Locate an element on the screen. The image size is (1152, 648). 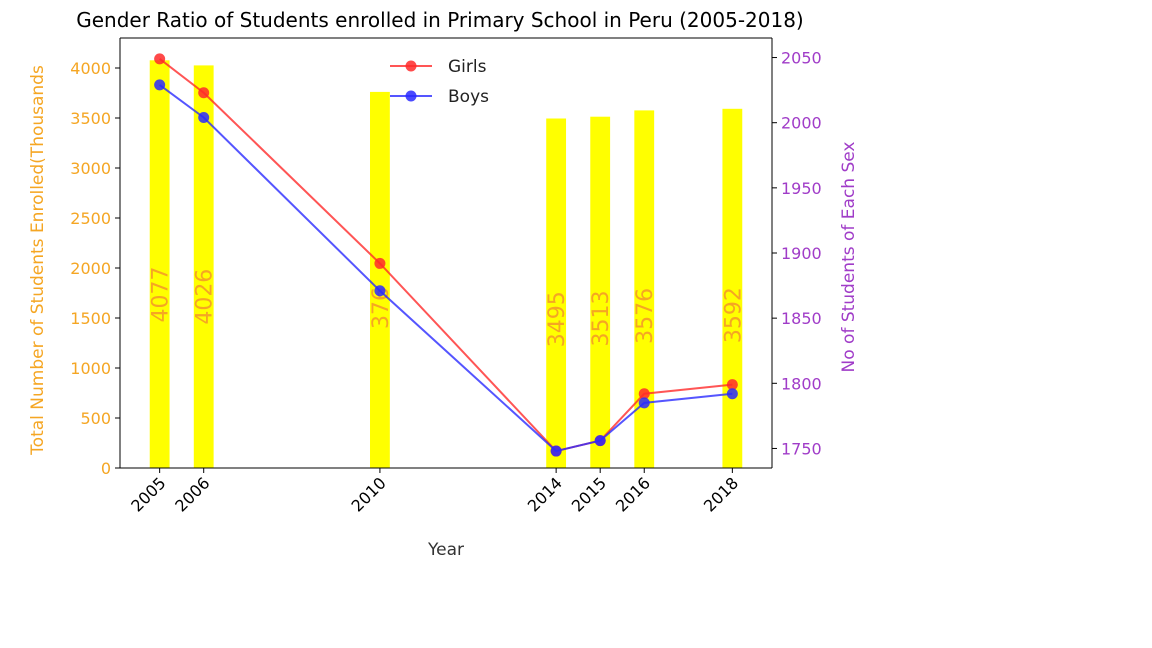
right-tick-label: 2050 is located at coordinates (801, 58).